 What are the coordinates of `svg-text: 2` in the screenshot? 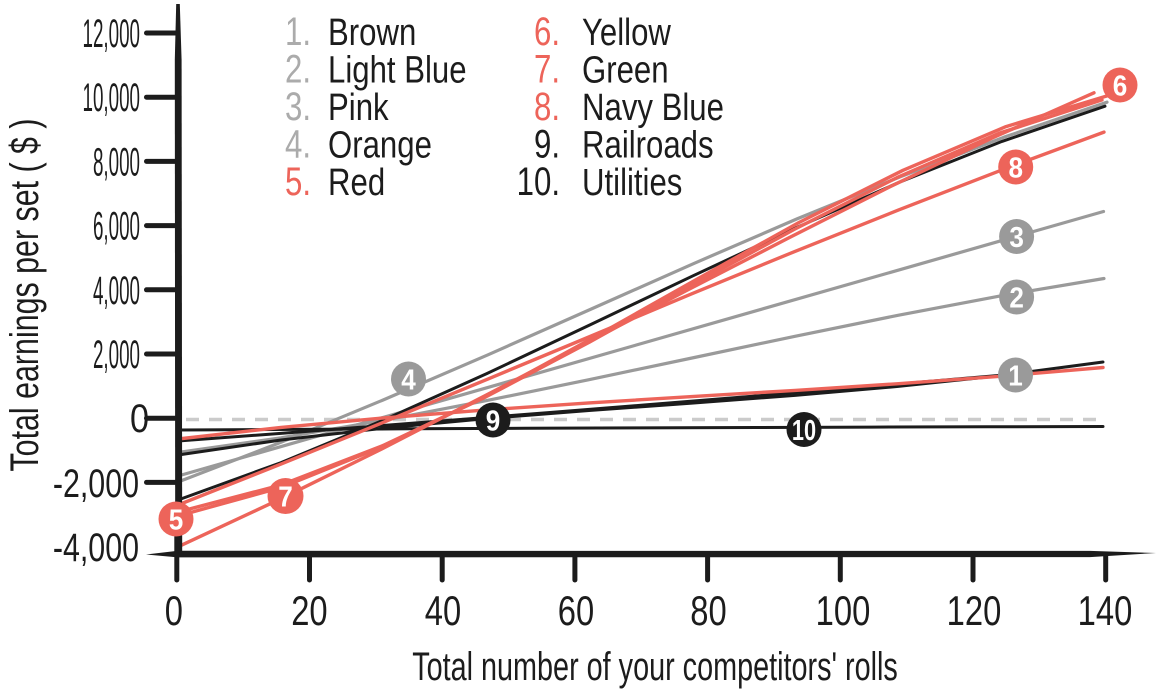 It's located at (1016, 297).